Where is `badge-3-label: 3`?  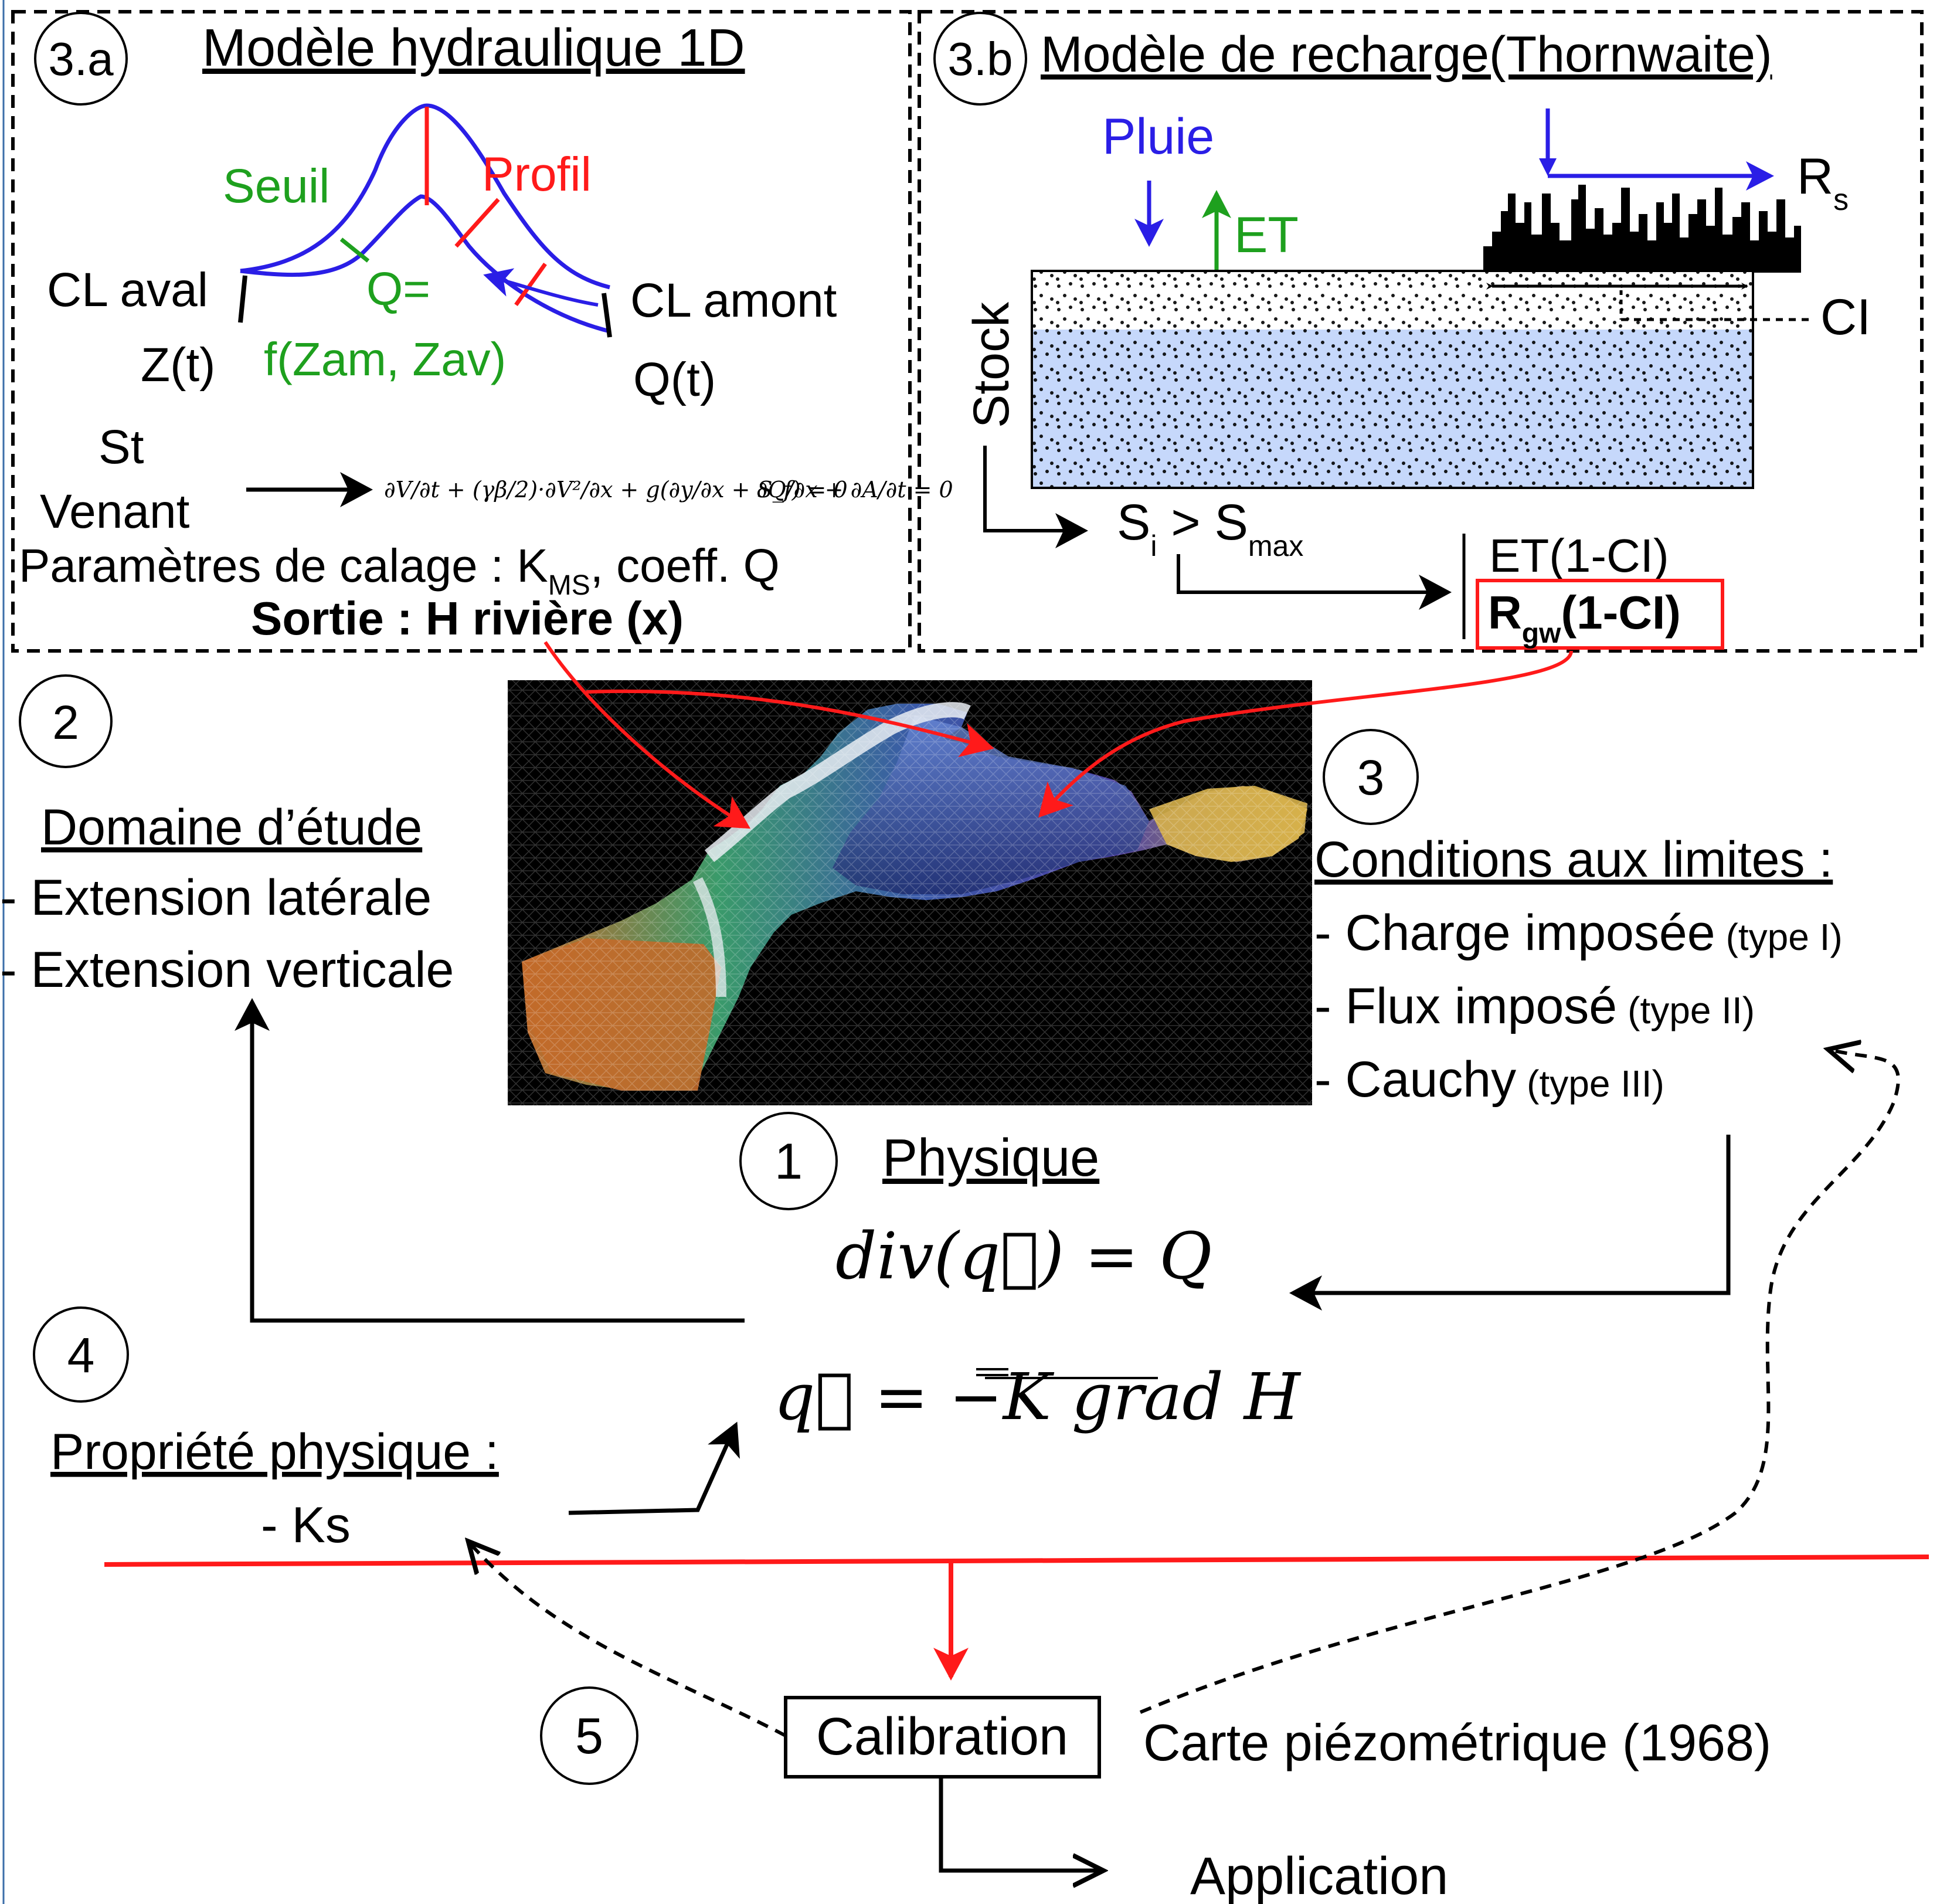 badge-3-label: 3 is located at coordinates (1371, 777).